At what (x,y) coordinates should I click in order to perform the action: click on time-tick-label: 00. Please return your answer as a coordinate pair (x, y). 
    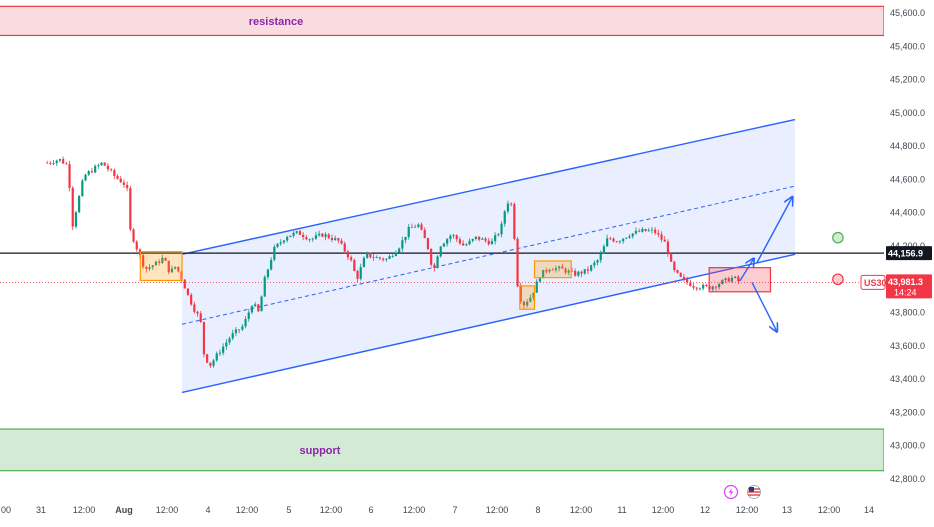
    Looking at the image, I should click on (6, 510).